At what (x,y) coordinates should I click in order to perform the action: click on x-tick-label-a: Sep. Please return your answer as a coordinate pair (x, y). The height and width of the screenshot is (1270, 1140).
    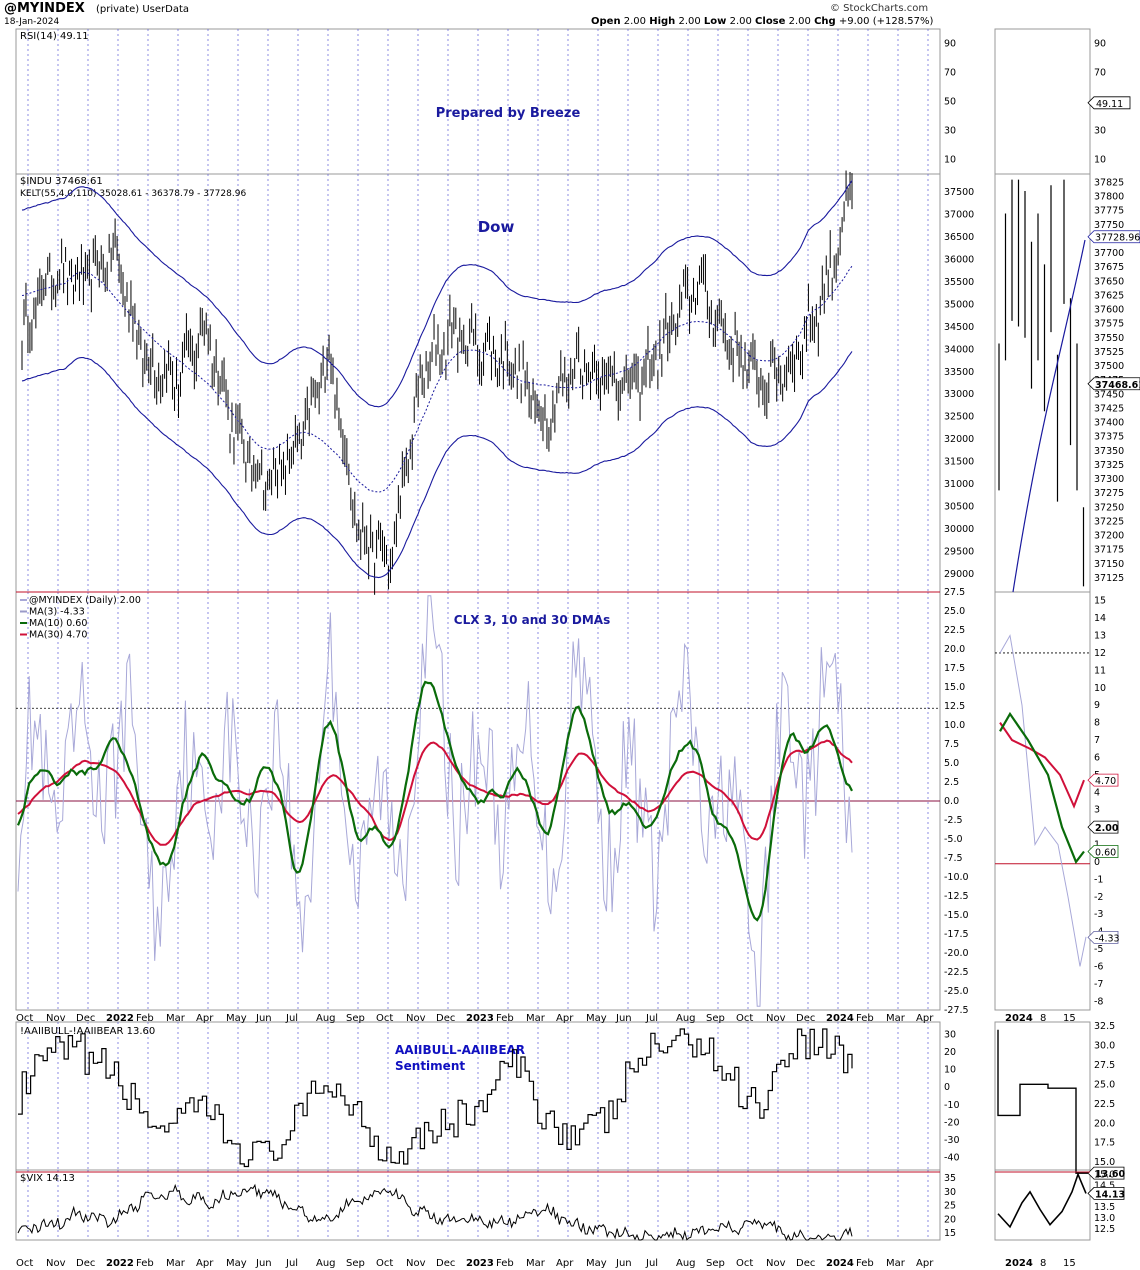
    Looking at the image, I should click on (715, 1018).